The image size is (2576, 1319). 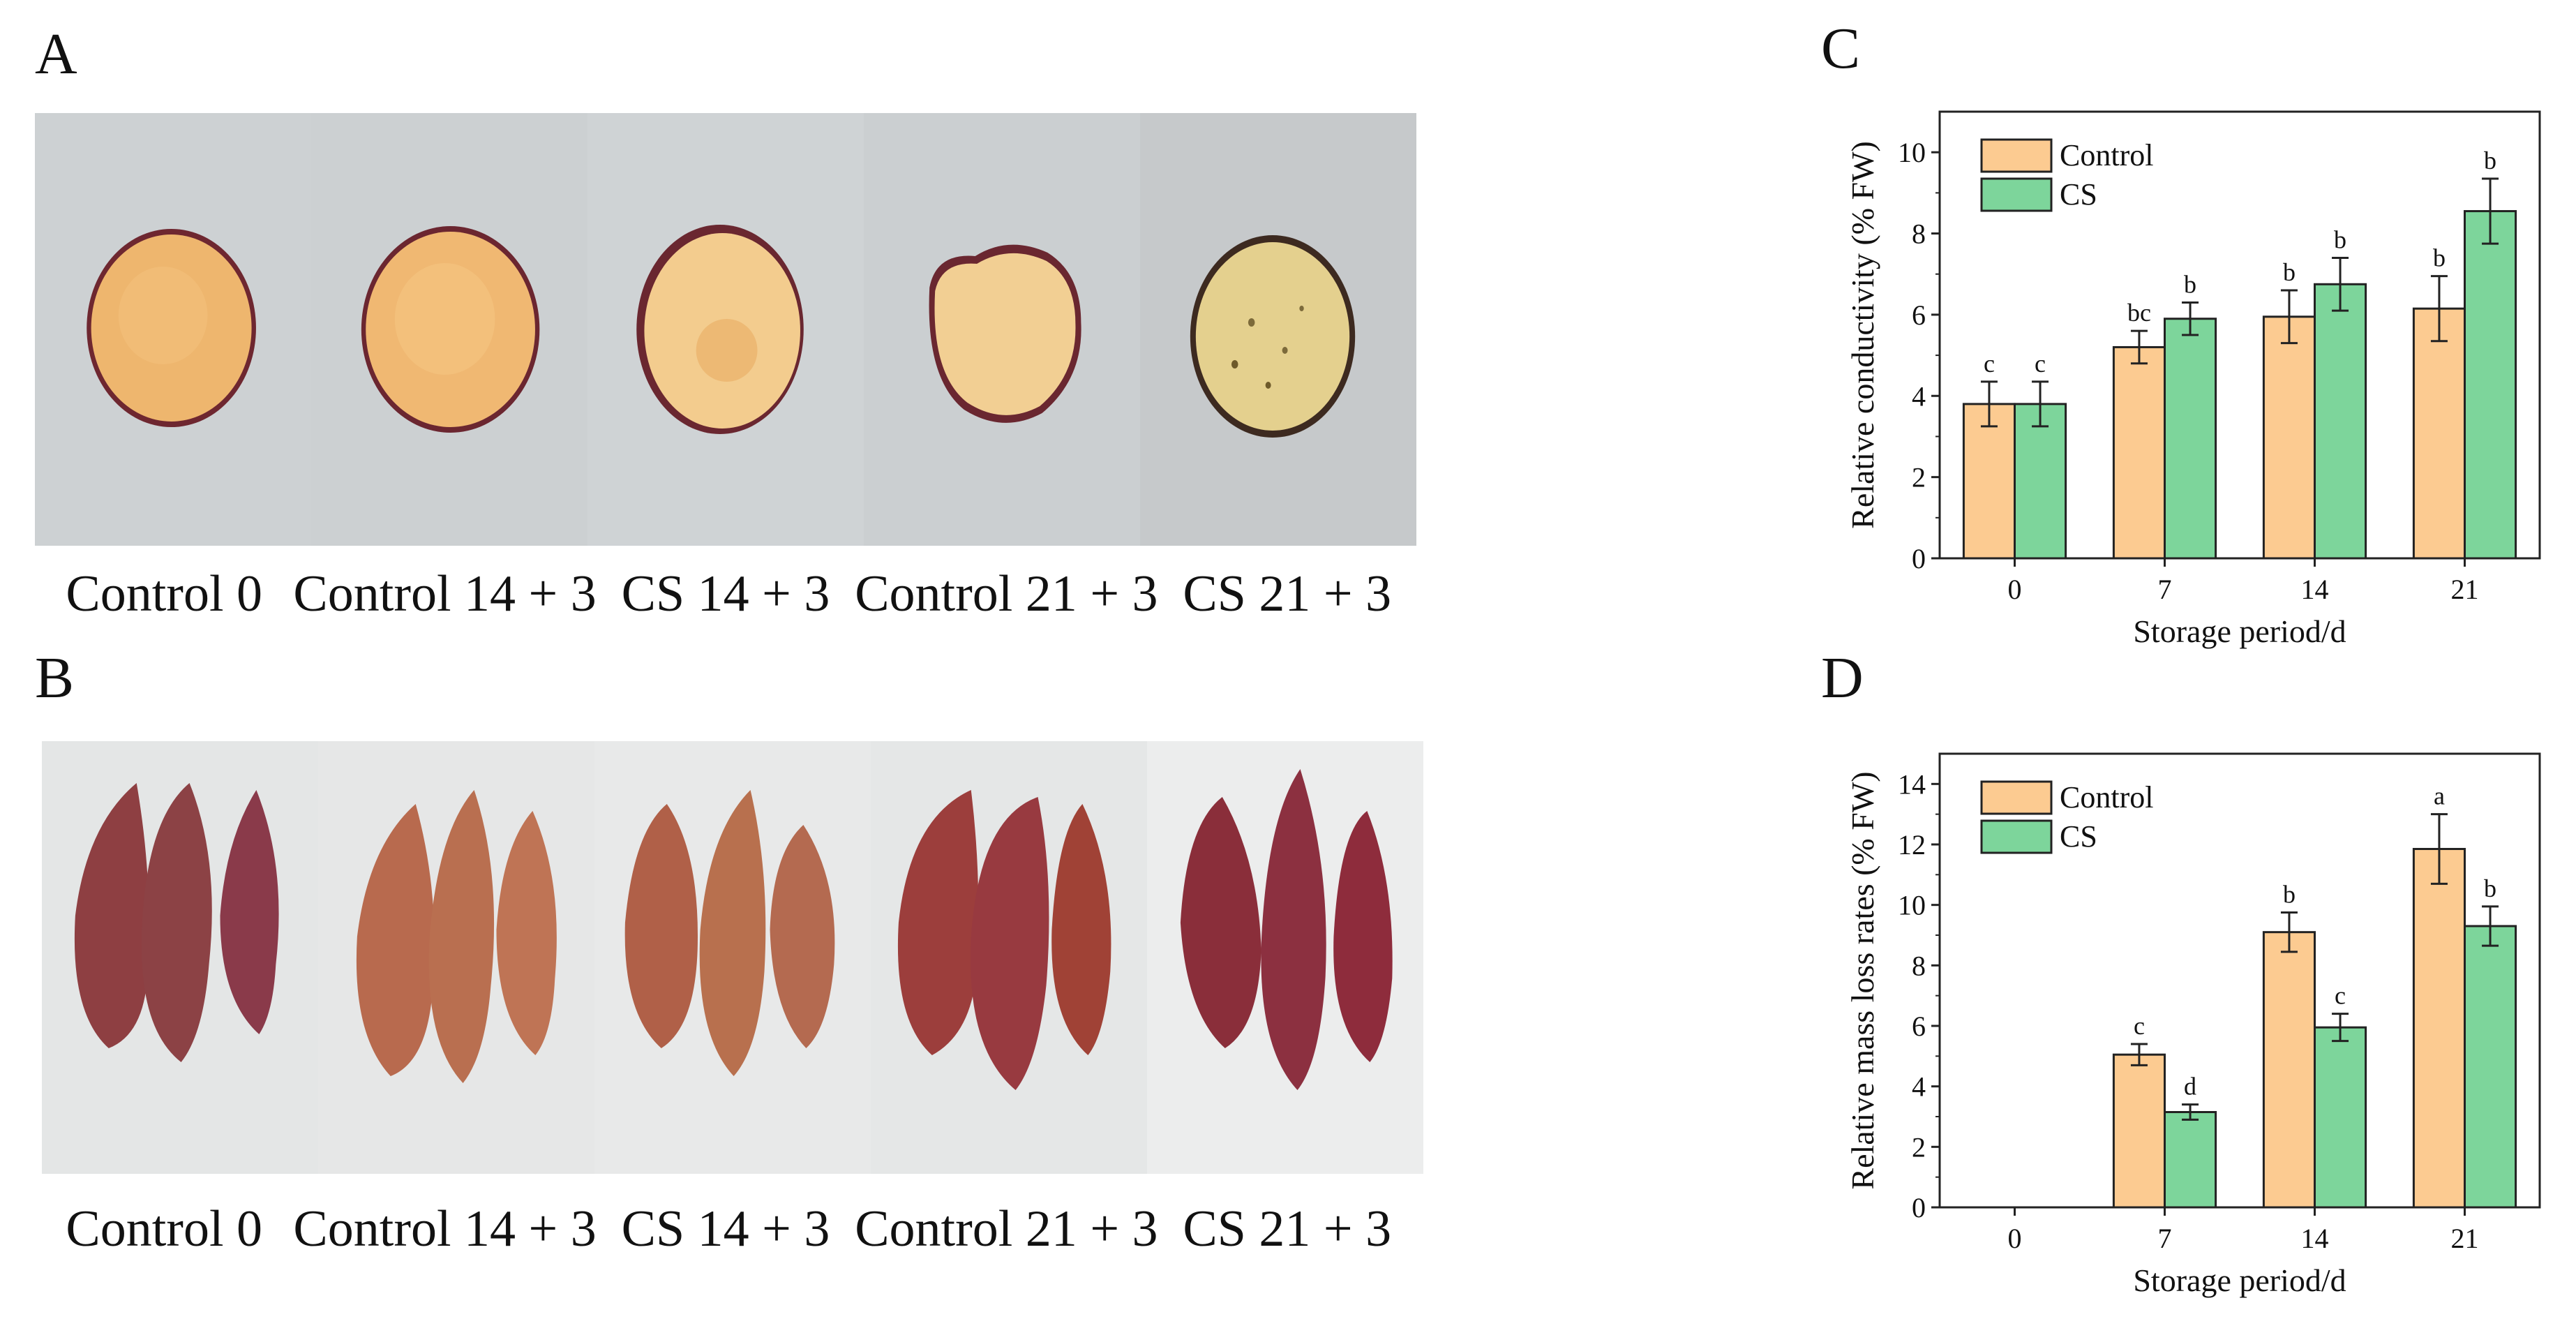 I want to click on y-tick-label: 14, so click(x=1912, y=784).